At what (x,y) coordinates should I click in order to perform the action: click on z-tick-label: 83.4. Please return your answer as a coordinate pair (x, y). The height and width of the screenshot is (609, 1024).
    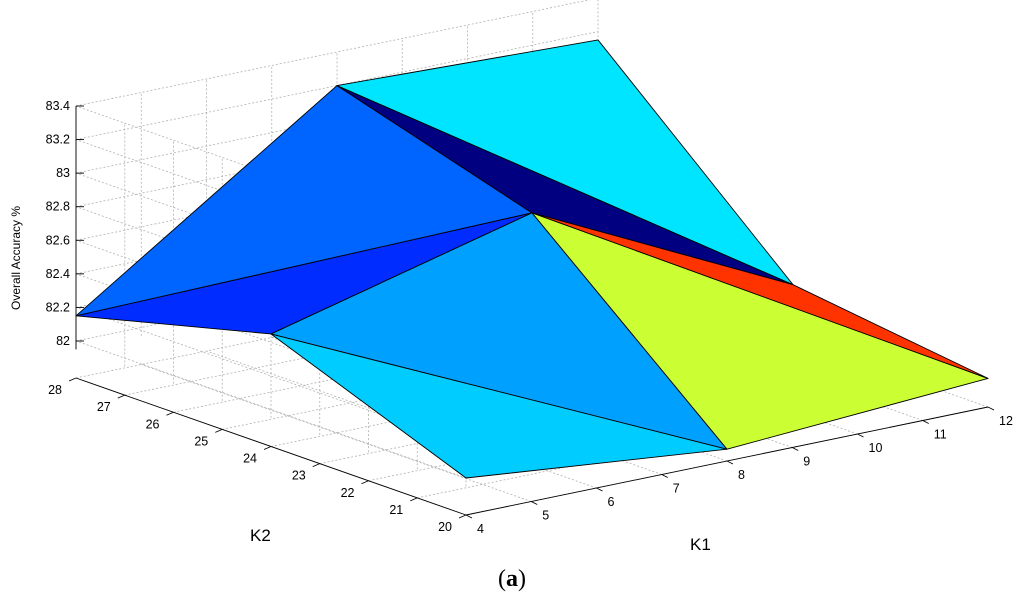
    Looking at the image, I should click on (58, 106).